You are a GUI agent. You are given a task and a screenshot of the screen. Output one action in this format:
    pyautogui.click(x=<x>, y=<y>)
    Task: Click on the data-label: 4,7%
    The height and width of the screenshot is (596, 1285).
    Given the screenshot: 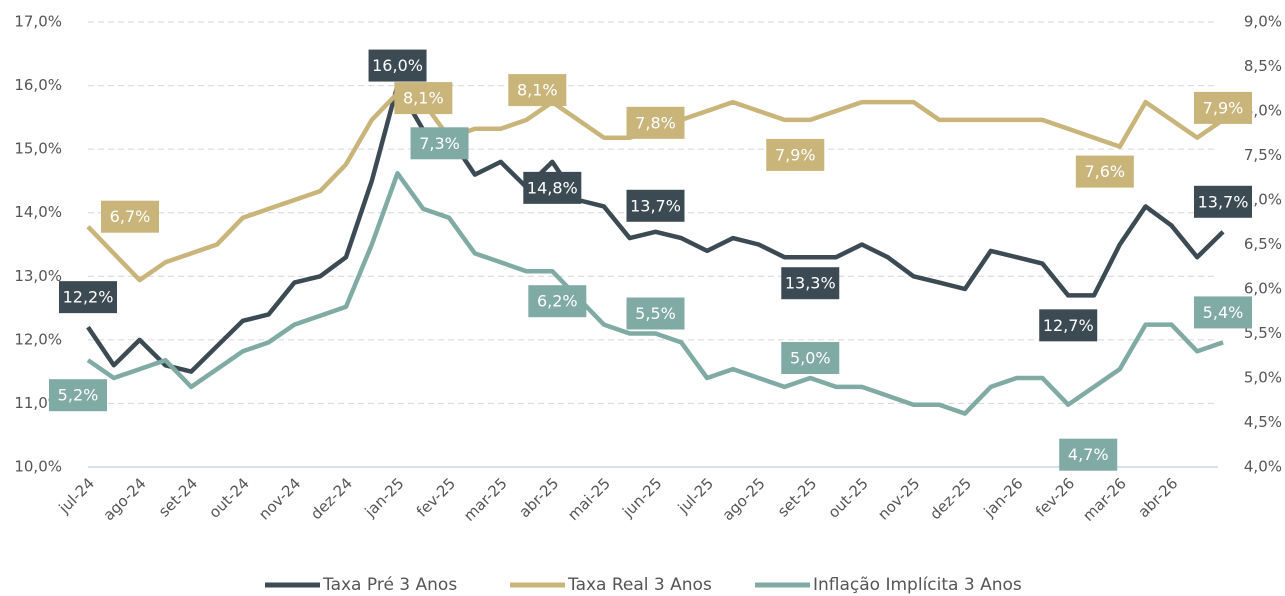 What is the action you would take?
    pyautogui.click(x=1088, y=454)
    